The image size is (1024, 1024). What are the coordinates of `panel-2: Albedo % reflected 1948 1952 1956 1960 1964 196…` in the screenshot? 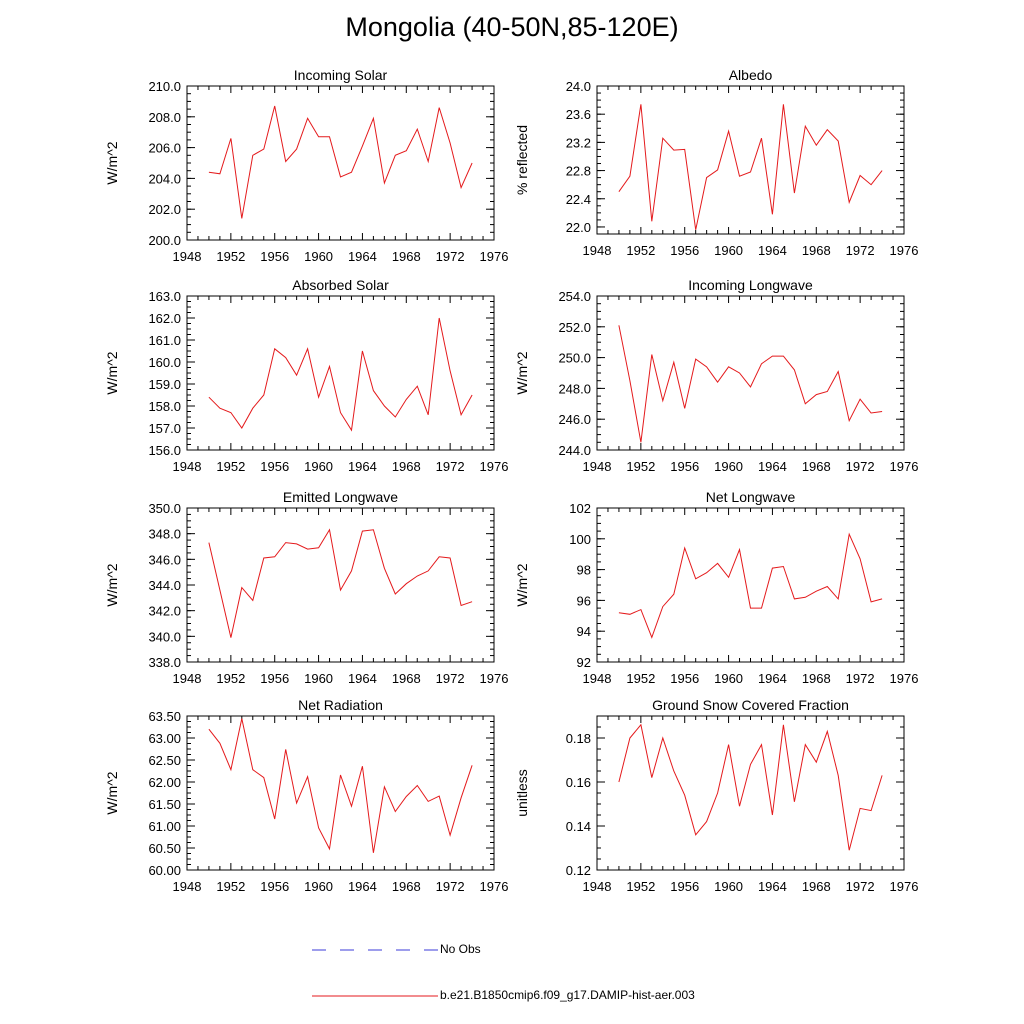 It's located at (716, 162).